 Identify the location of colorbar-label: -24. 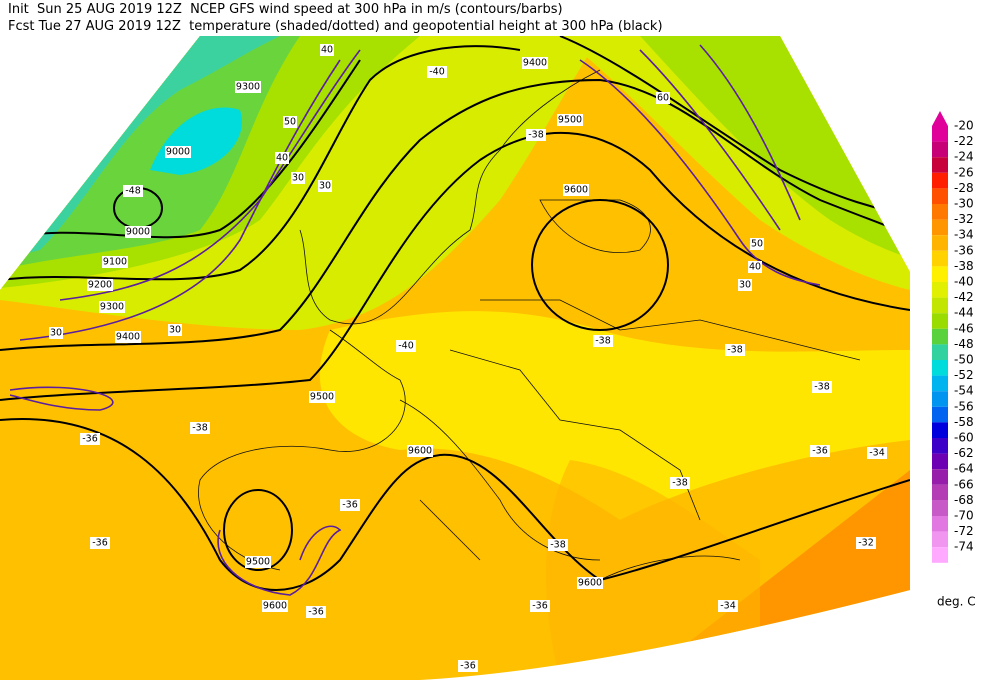
(964, 157).